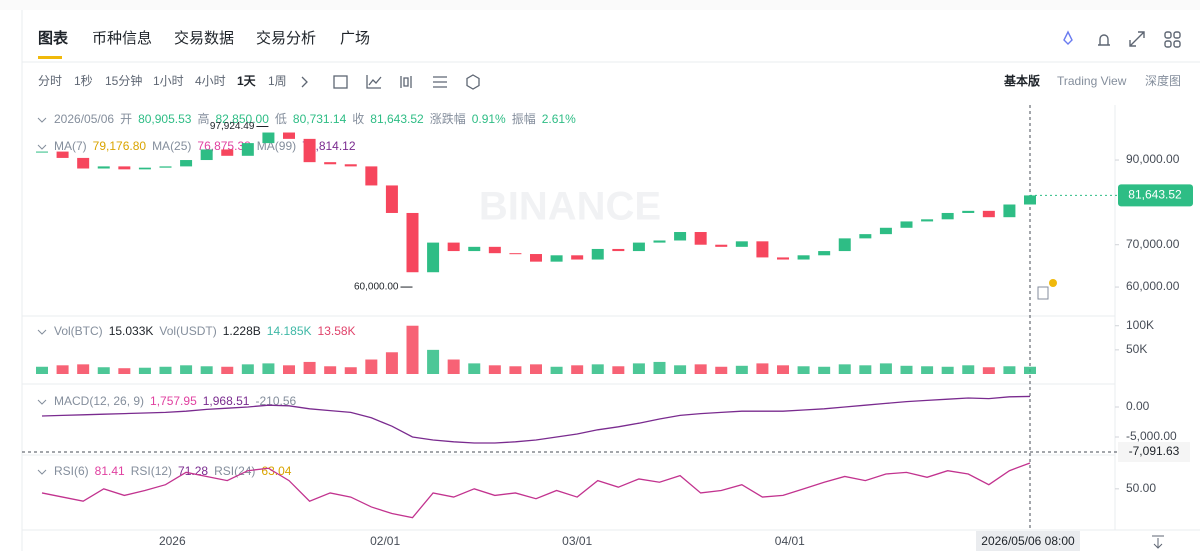 The image size is (1200, 551). What do you see at coordinates (1137, 39) in the screenshot?
I see `expand-icon` at bounding box center [1137, 39].